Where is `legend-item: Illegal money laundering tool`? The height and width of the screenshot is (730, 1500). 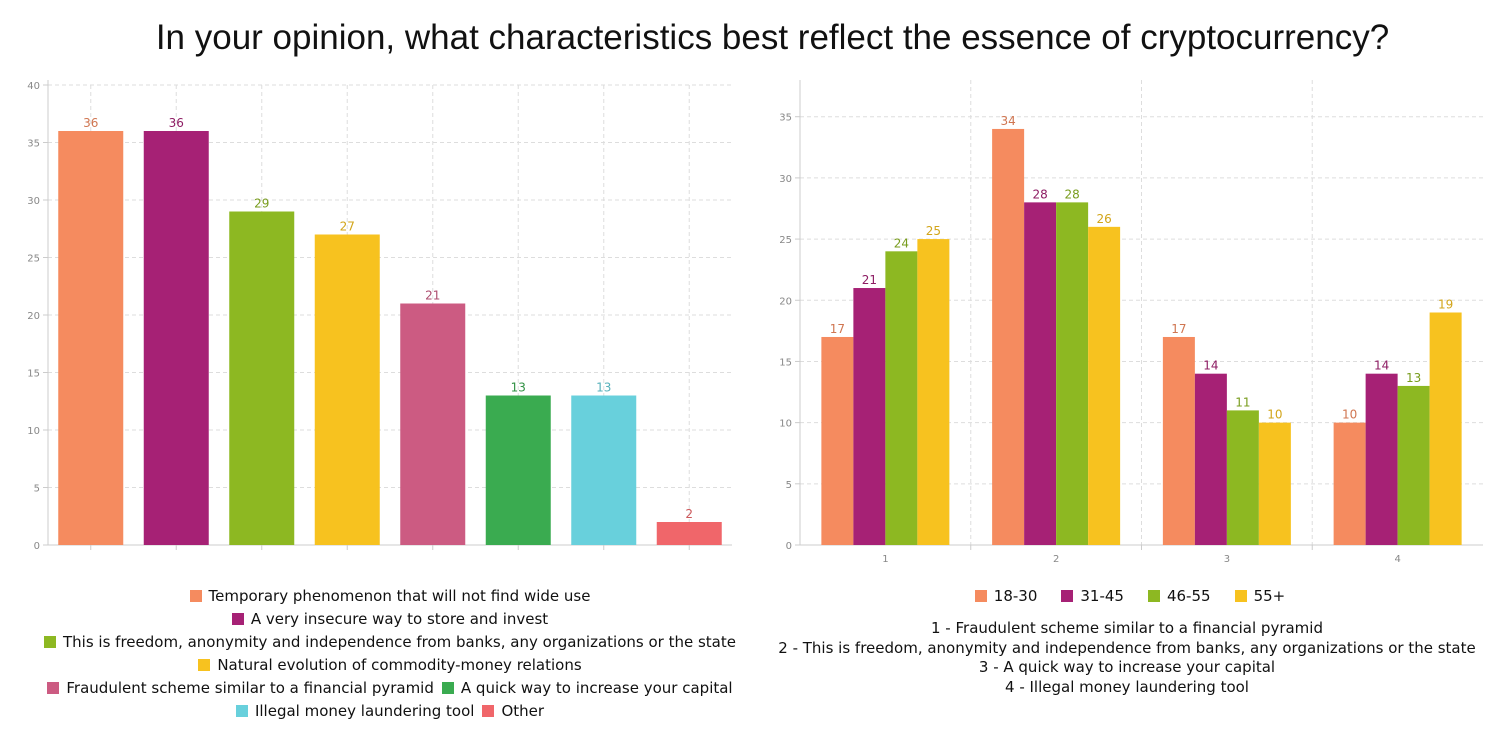
legend-item: Illegal money laundering tool is located at coordinates (355, 711).